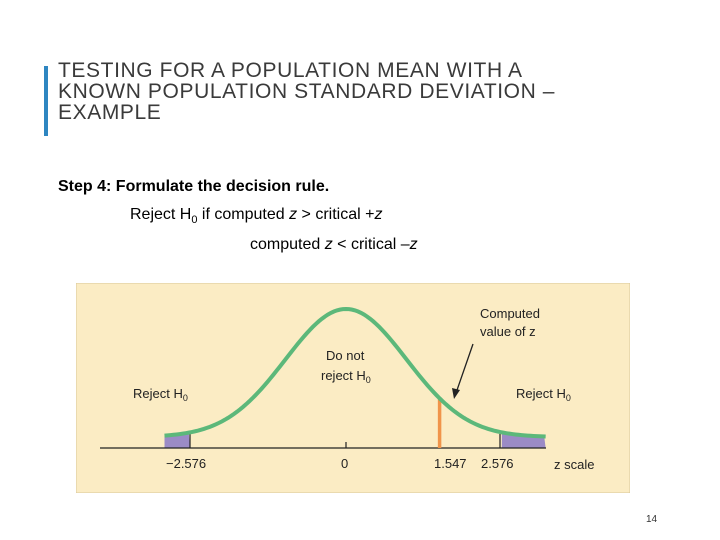 This screenshot has width=720, height=540. Describe the element at coordinates (543, 394) in the screenshot. I see `label-reject-right: Reject H0` at that location.